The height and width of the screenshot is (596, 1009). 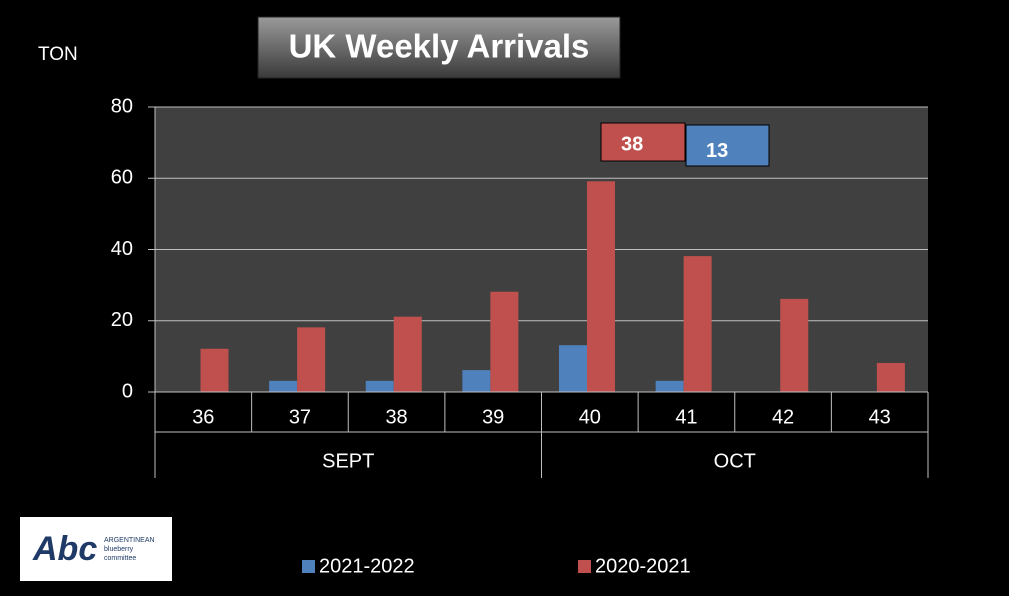 I want to click on chart-title: UK Weekly Arrivals, so click(x=439, y=46).